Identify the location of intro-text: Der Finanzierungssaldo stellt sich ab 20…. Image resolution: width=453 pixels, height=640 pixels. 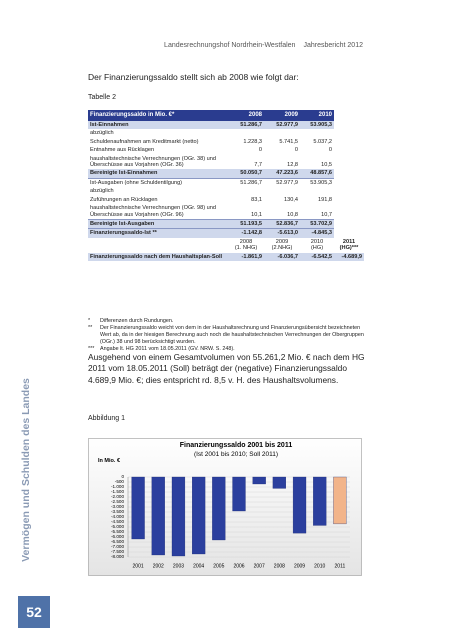
(193, 77).